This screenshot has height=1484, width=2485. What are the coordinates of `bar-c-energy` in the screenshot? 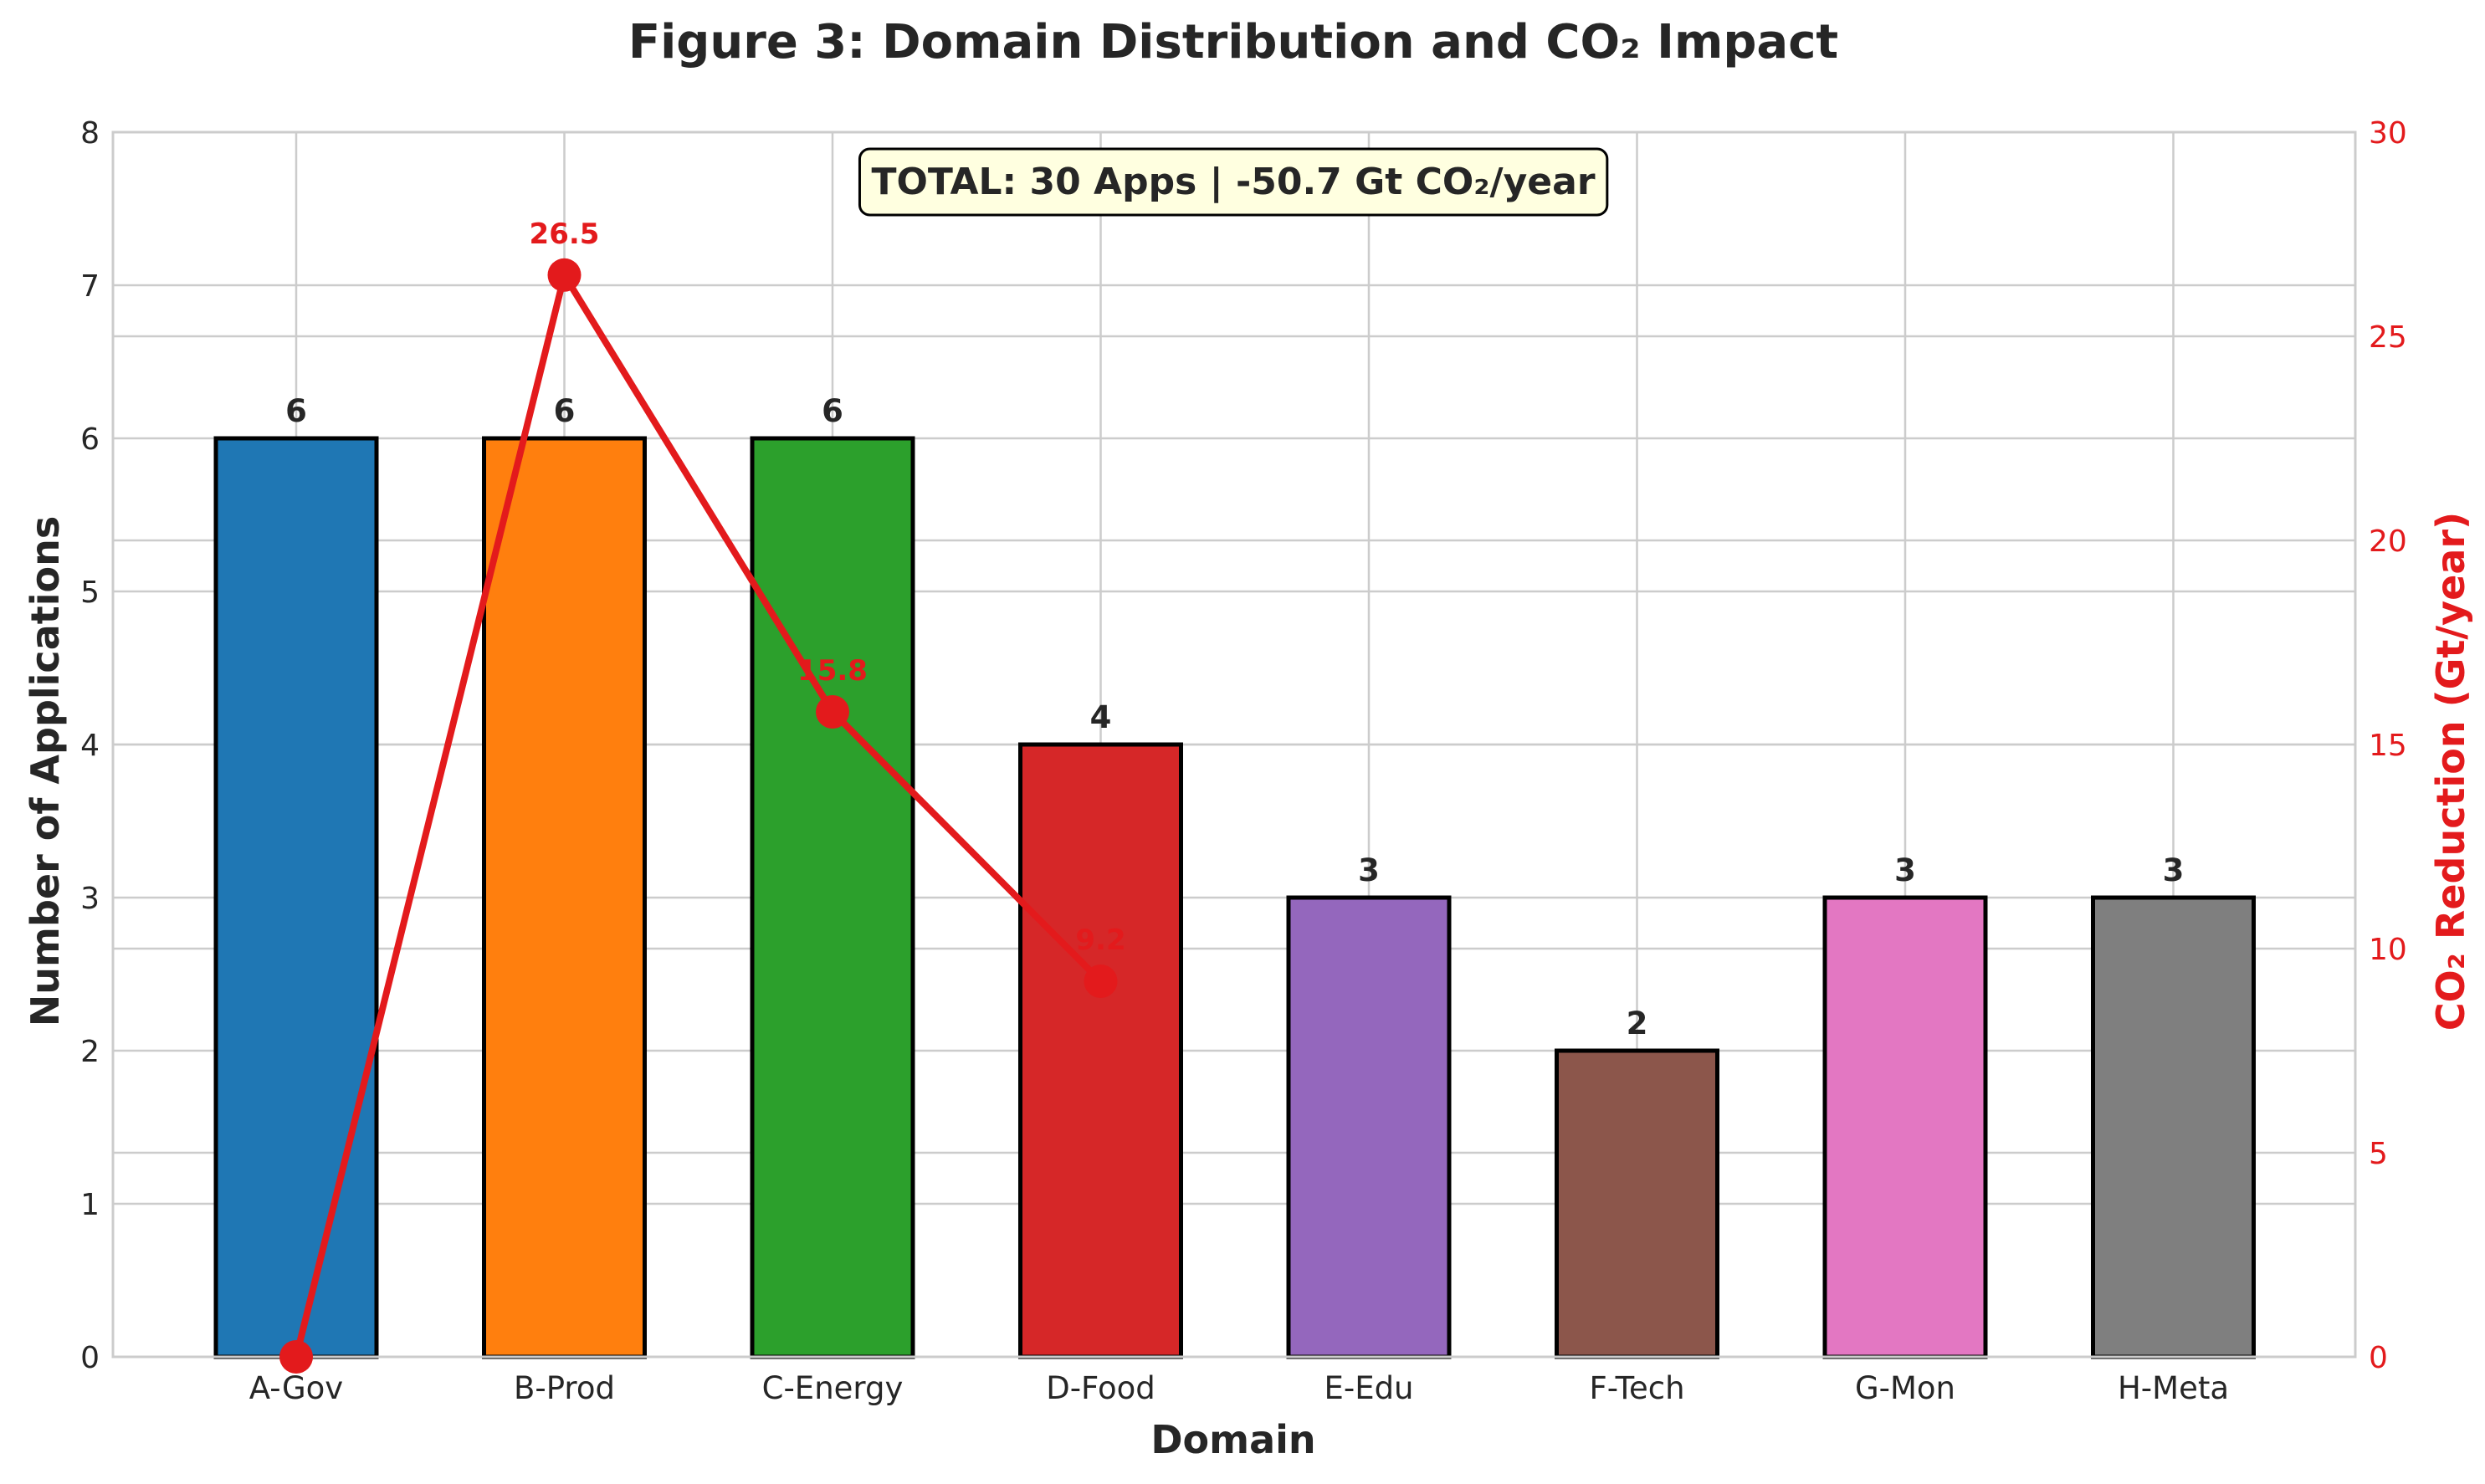 It's located at (832, 897).